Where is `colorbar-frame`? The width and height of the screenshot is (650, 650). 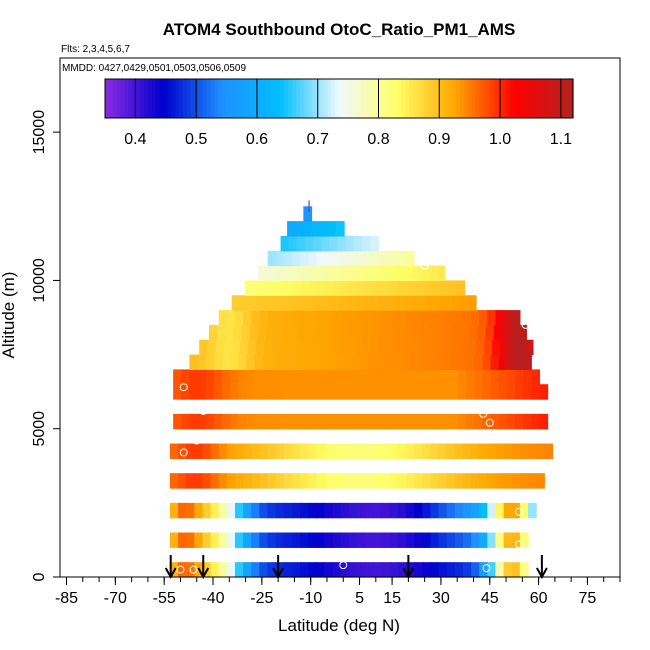 colorbar-frame is located at coordinates (339, 98).